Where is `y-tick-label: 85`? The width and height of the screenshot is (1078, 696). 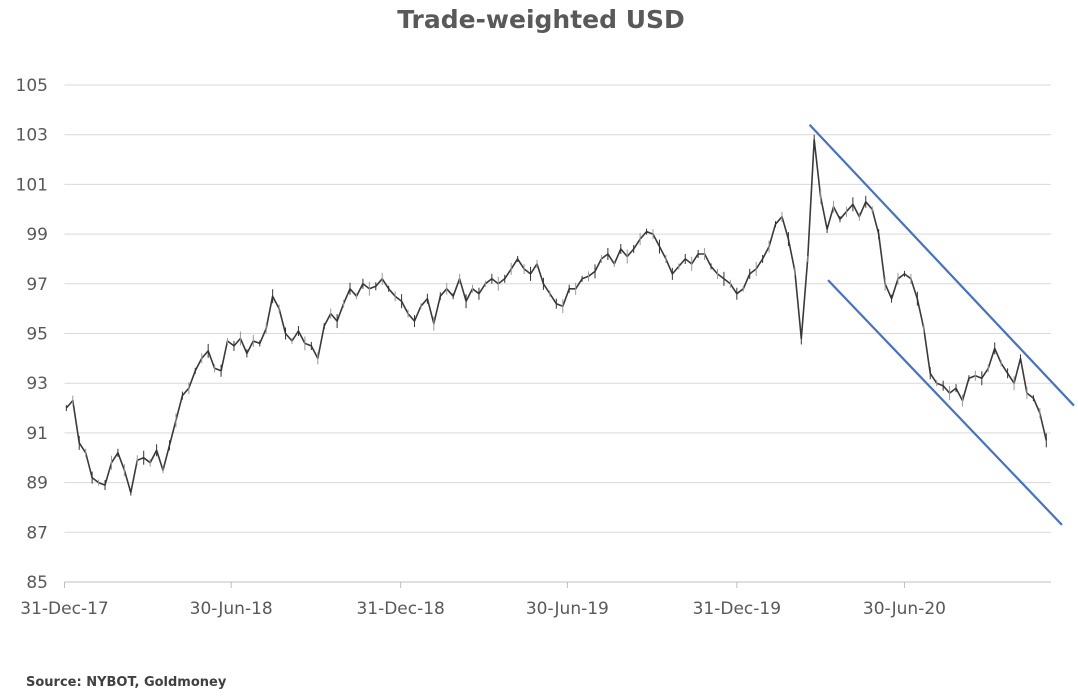
y-tick-label: 85 is located at coordinates (37, 583).